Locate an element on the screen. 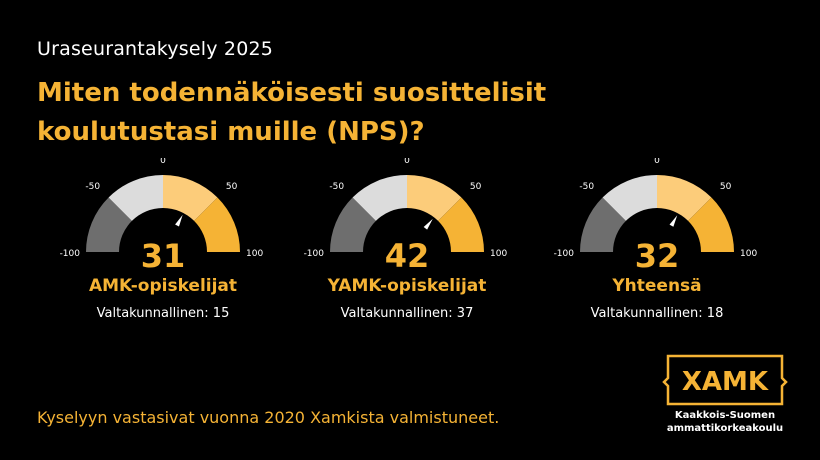  headline-line-1: Miten todennäköisesti suosittelisit is located at coordinates (292, 93).